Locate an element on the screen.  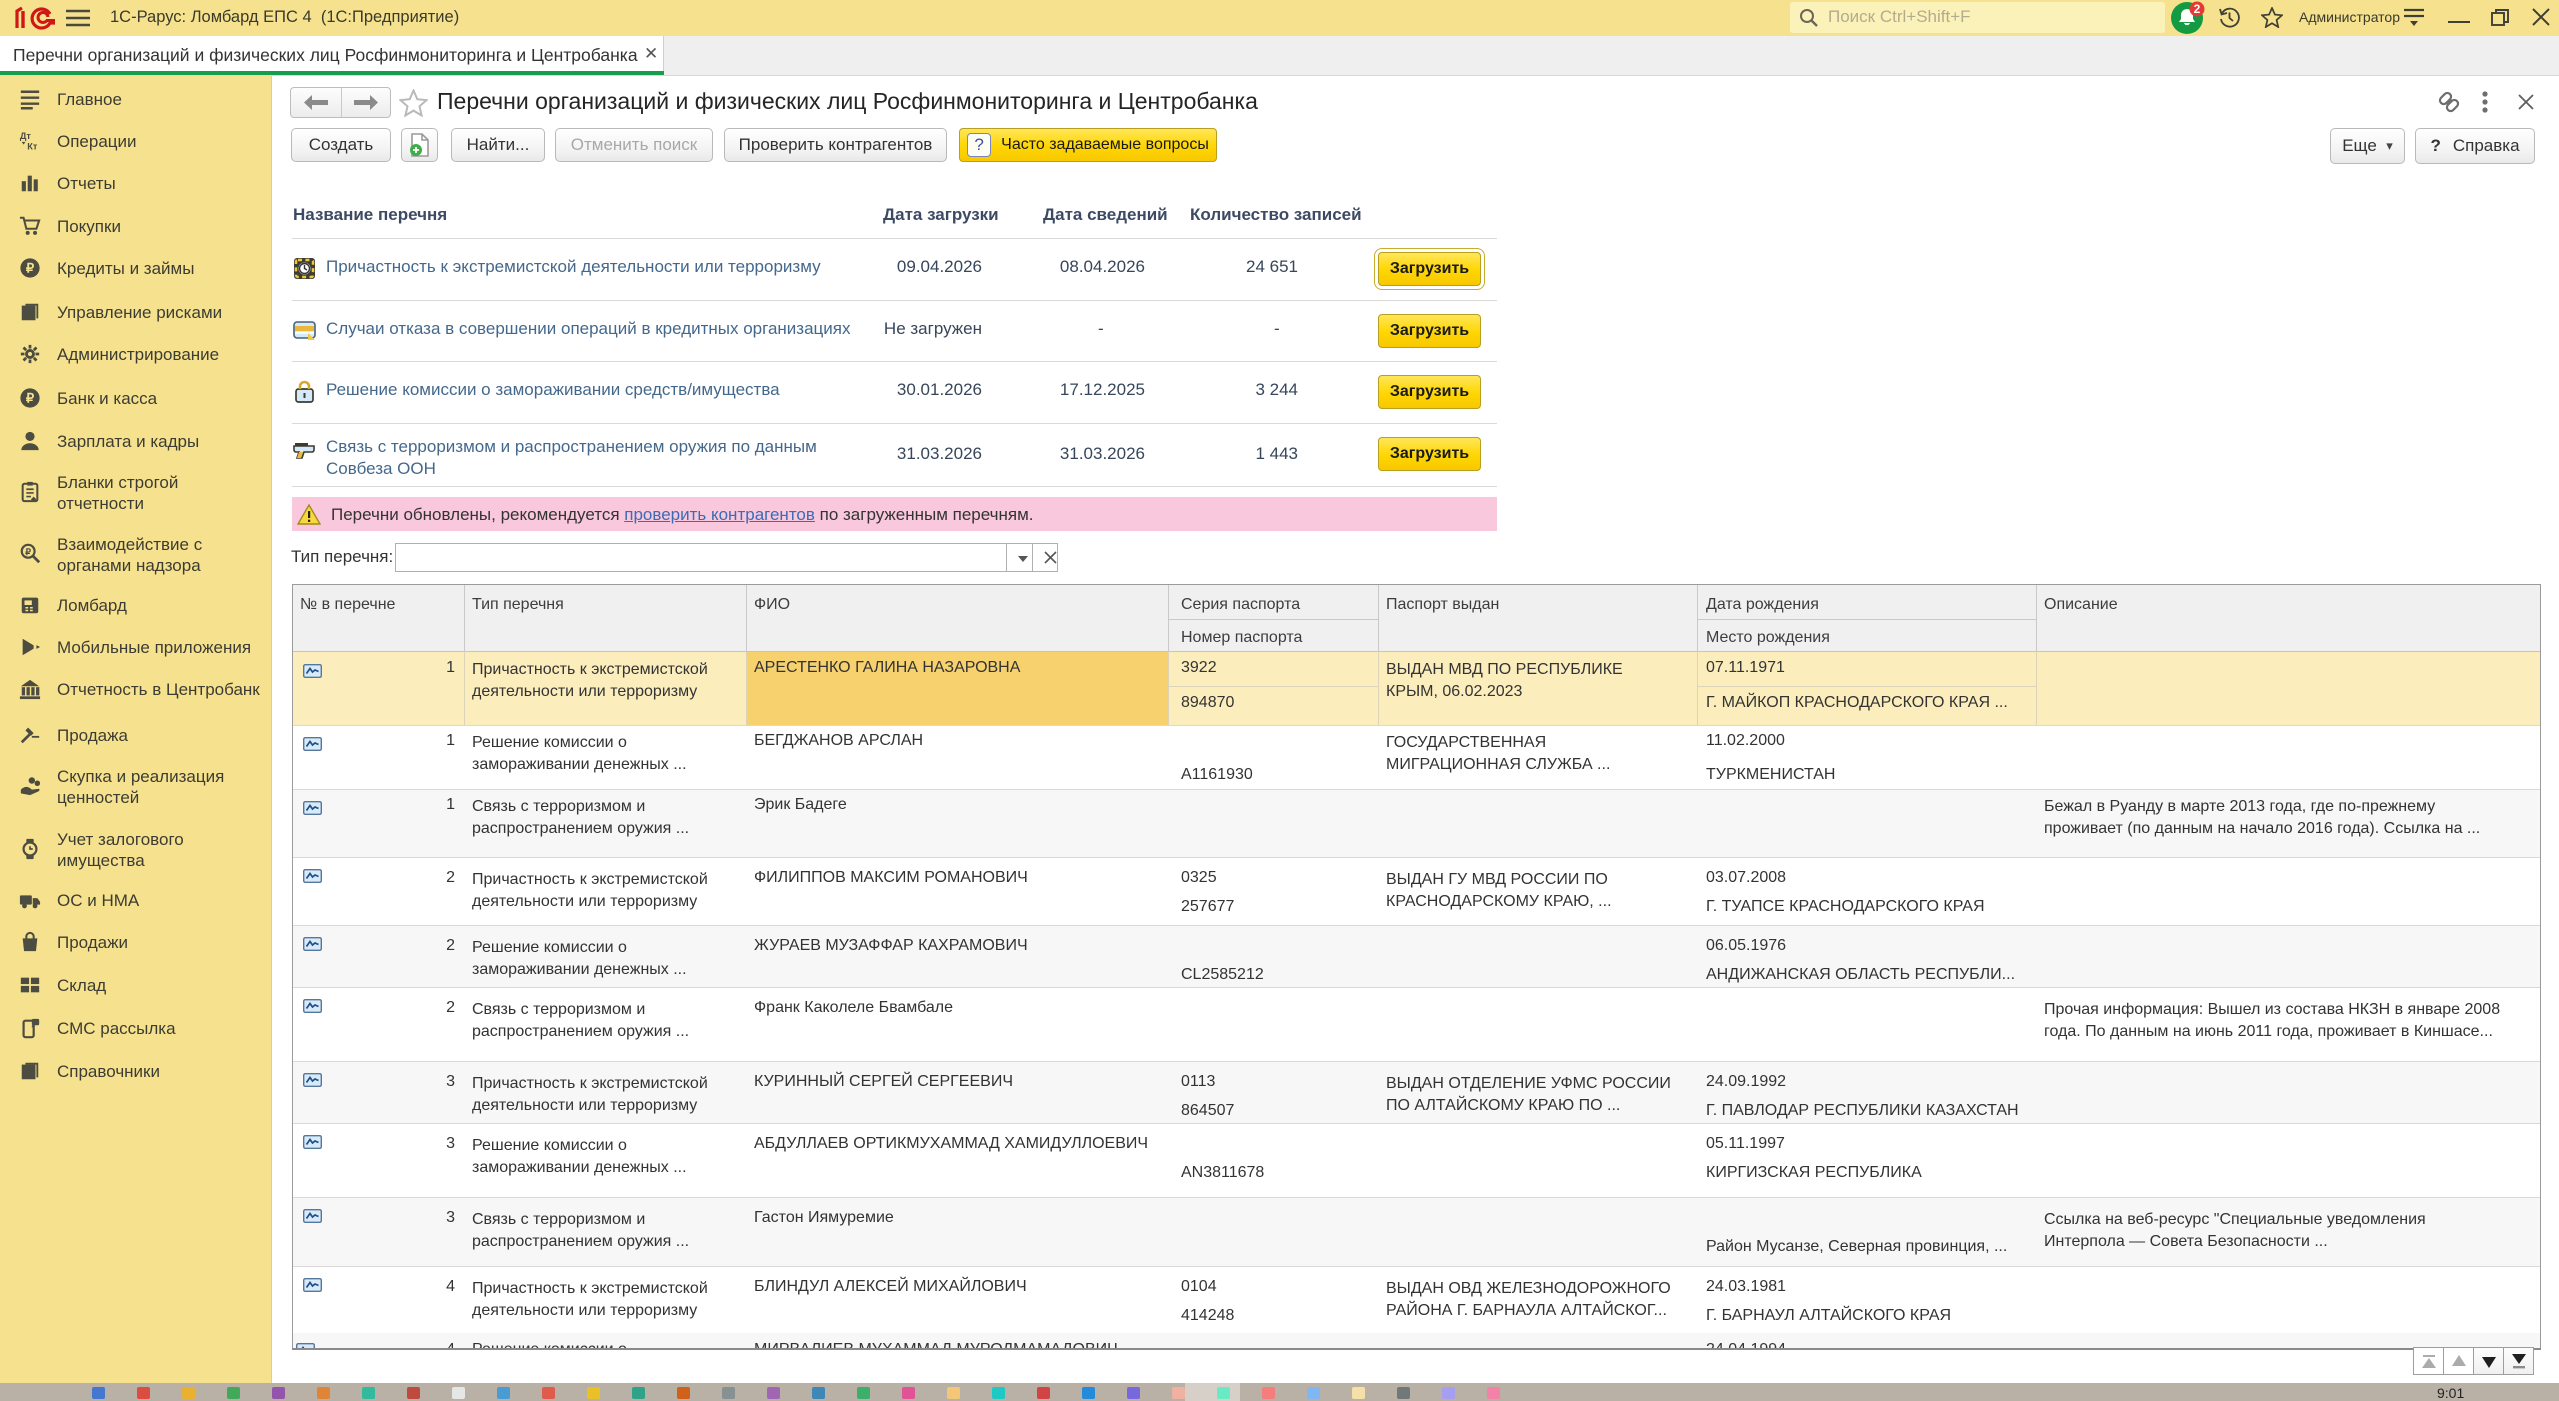
svg-text: 2 is located at coordinates (2197, 9).